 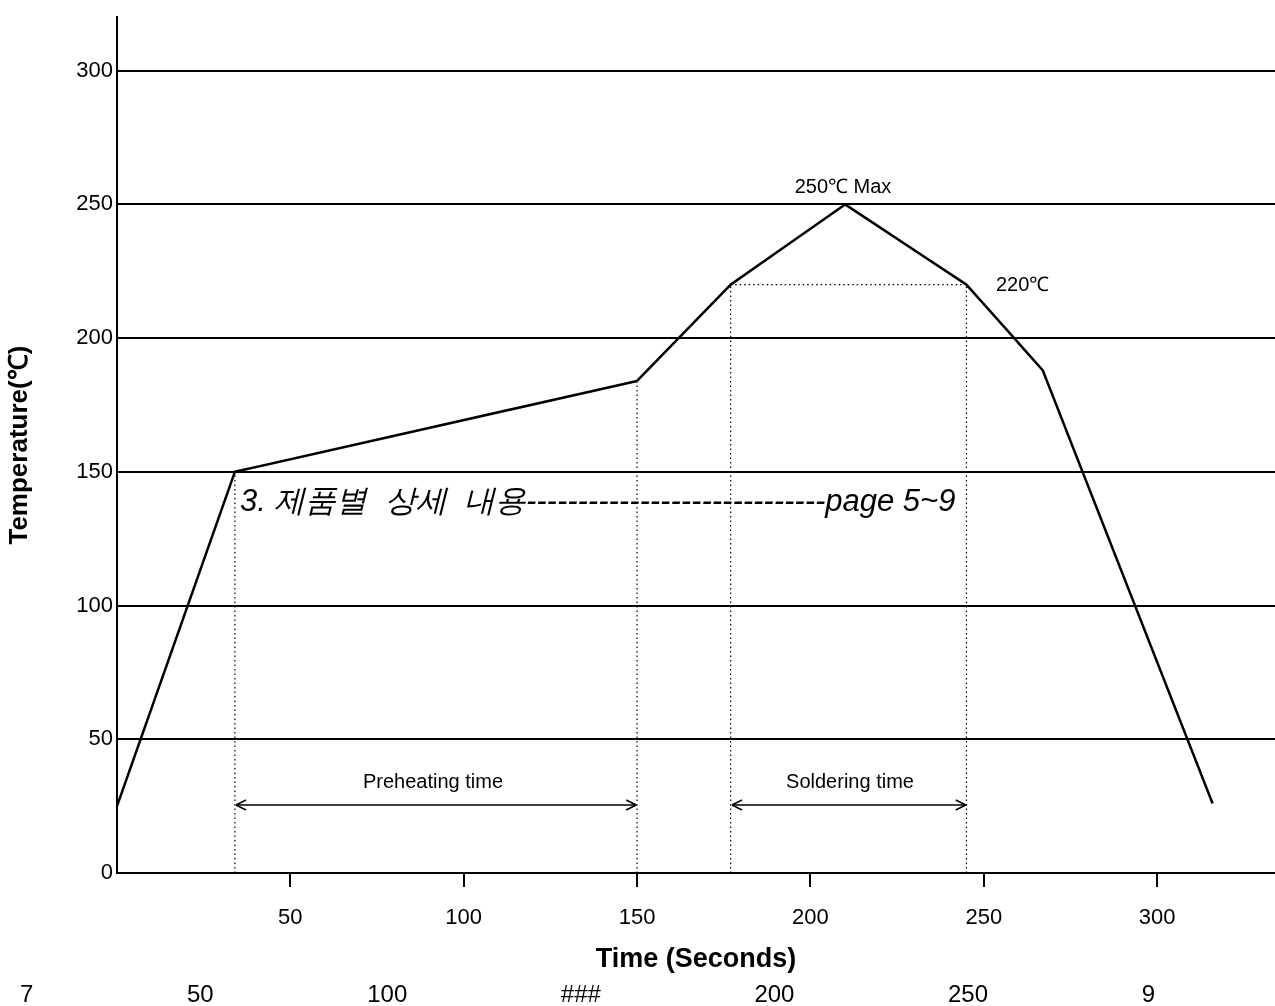 What do you see at coordinates (27, 993) in the screenshot?
I see `text: 7` at bounding box center [27, 993].